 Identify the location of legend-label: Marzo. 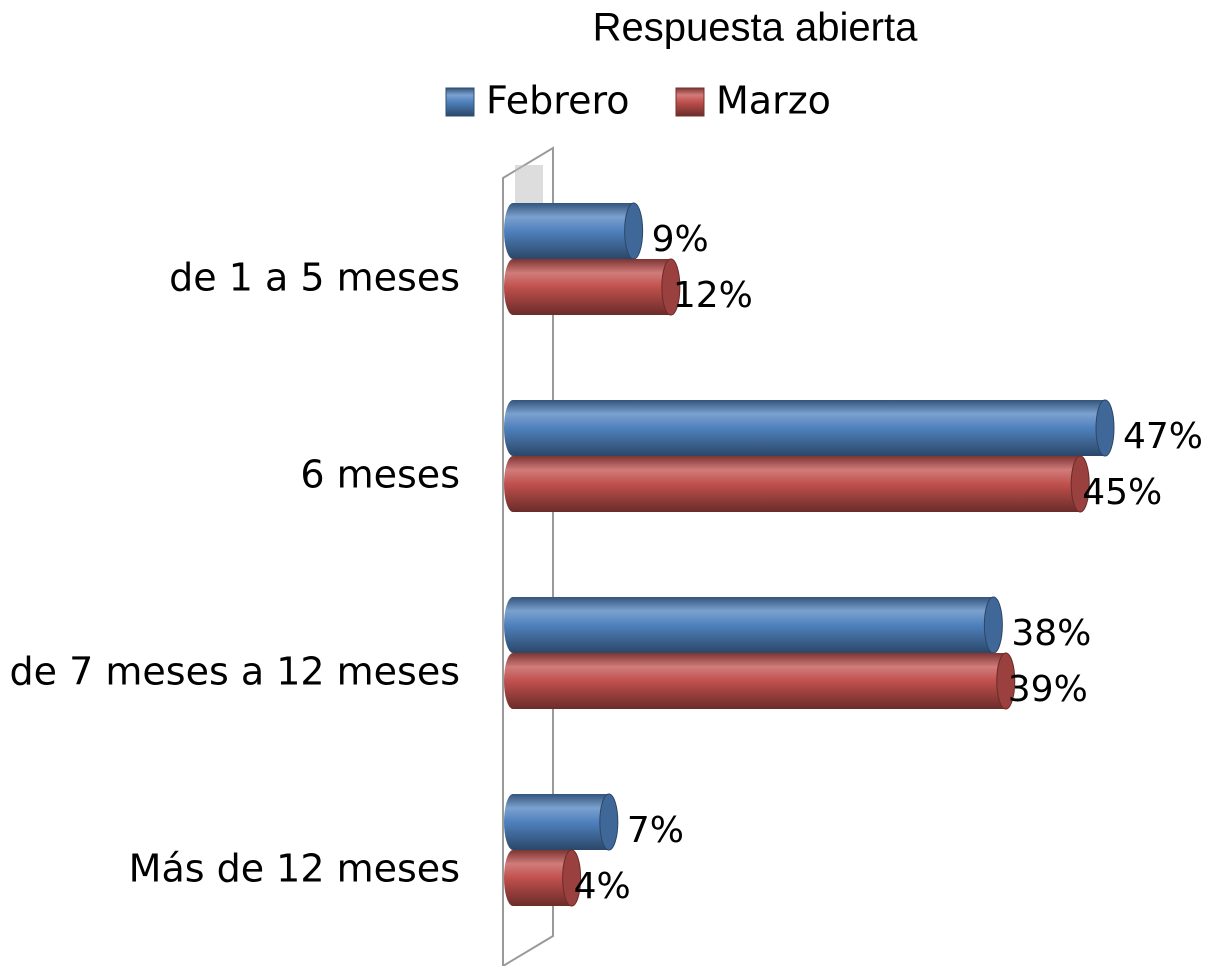
(773, 101).